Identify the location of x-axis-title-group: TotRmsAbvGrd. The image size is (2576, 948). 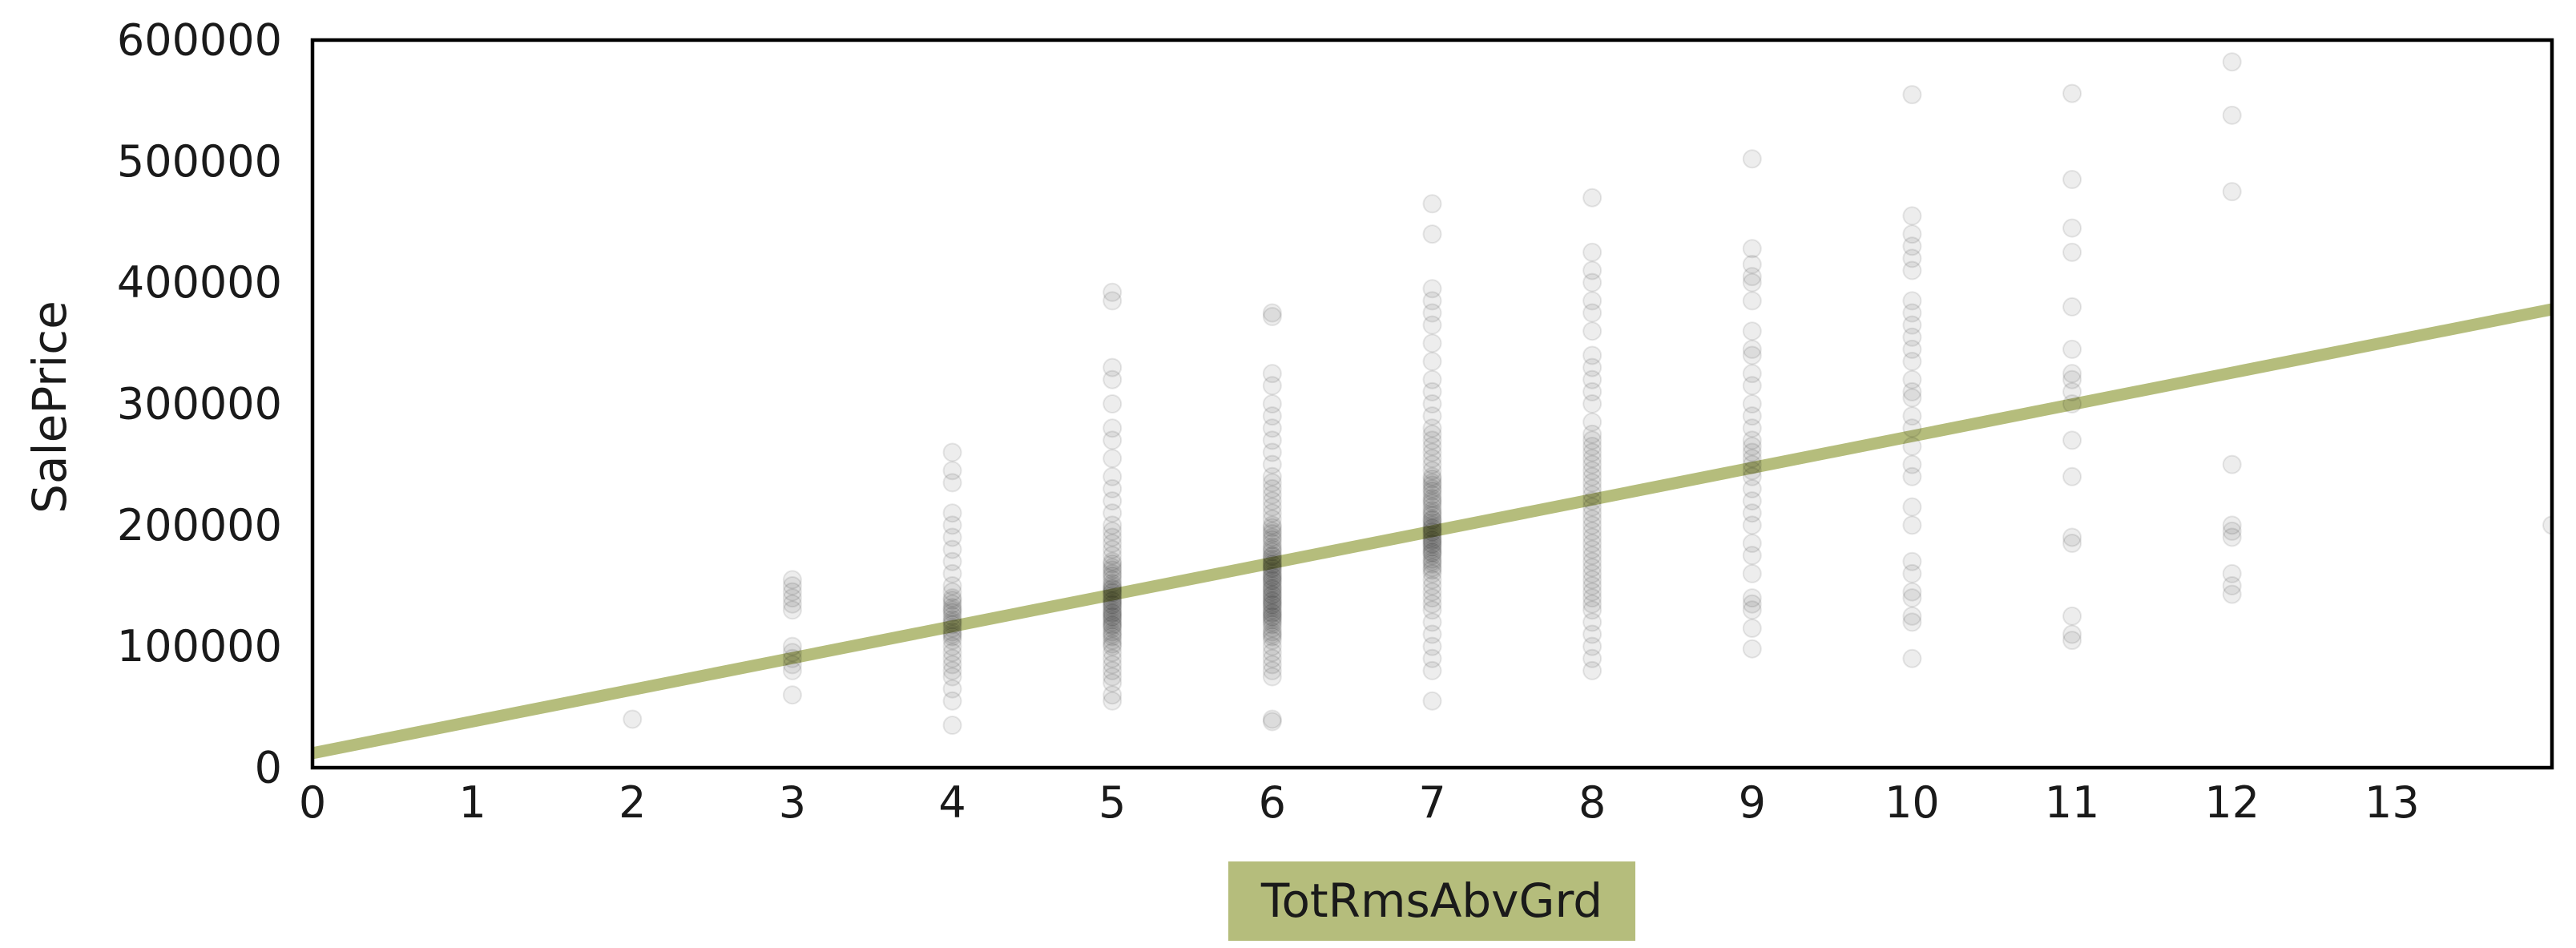
(1431, 901).